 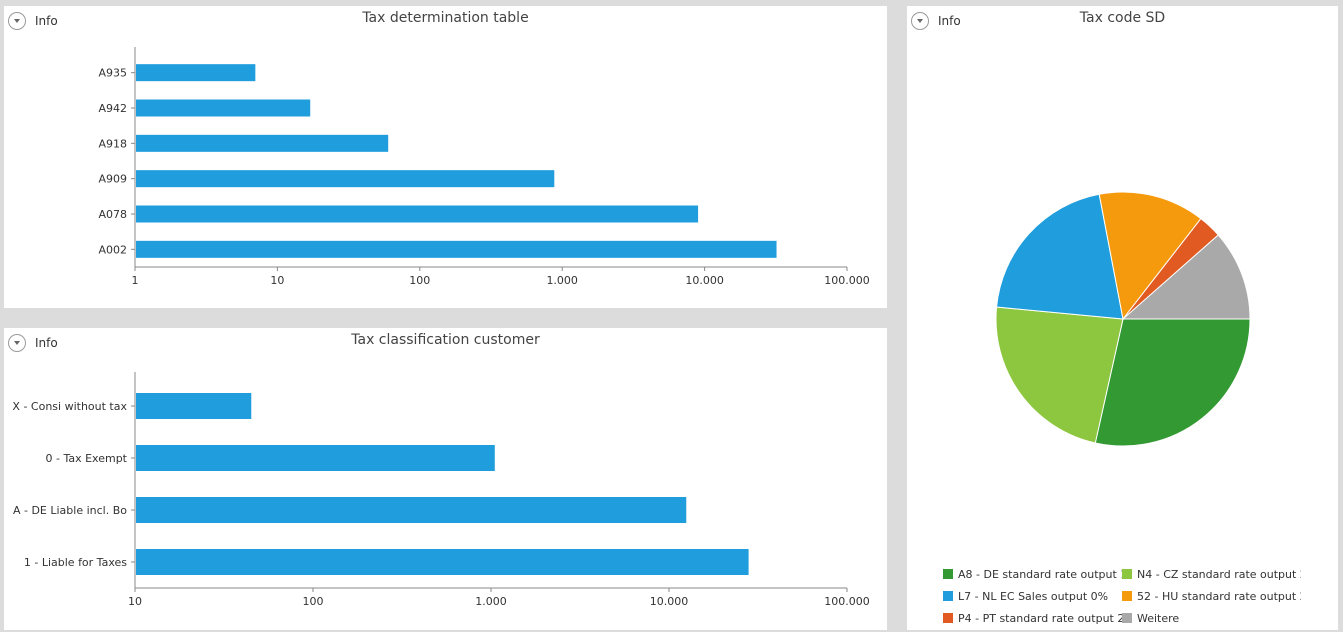 I want to click on legend-label: L7 - NL EC Sales output 0%, so click(x=1033, y=596).